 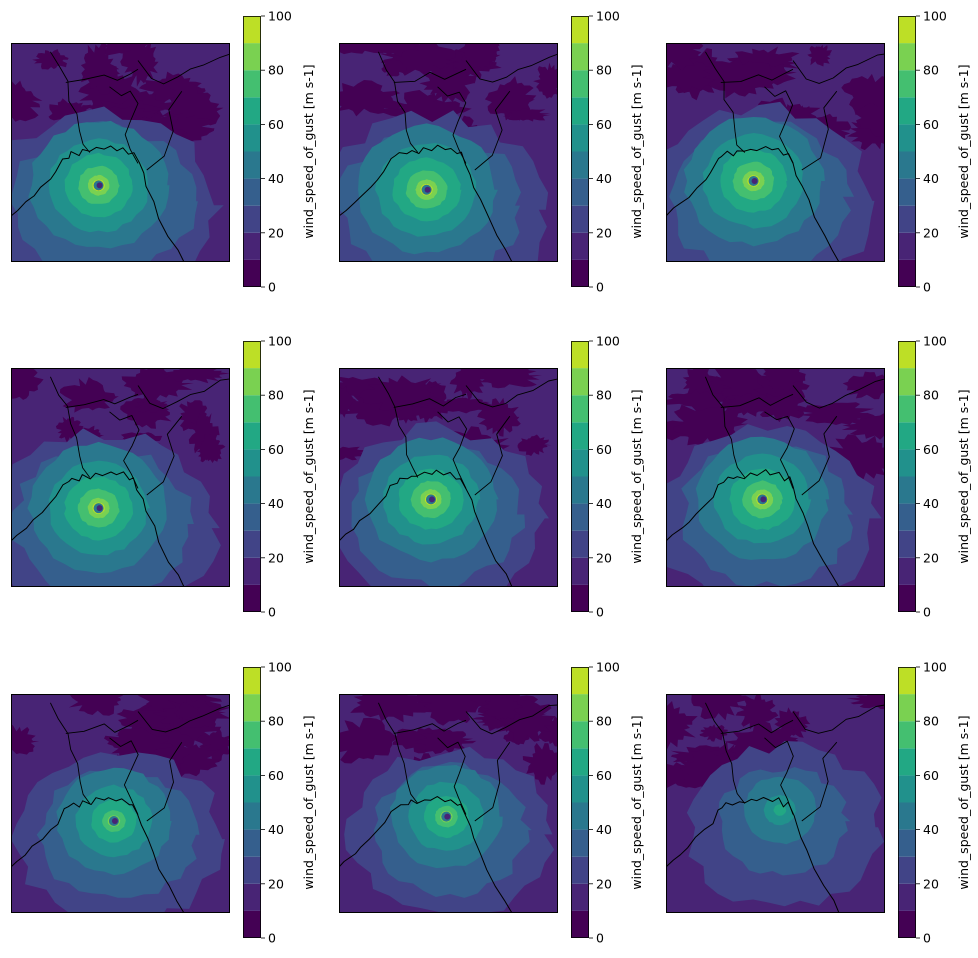 I want to click on map-panel-r2-c3: 0 20 40 60 80 100 wind_speed_of_gust [m s-1], so click(x=818, y=477).